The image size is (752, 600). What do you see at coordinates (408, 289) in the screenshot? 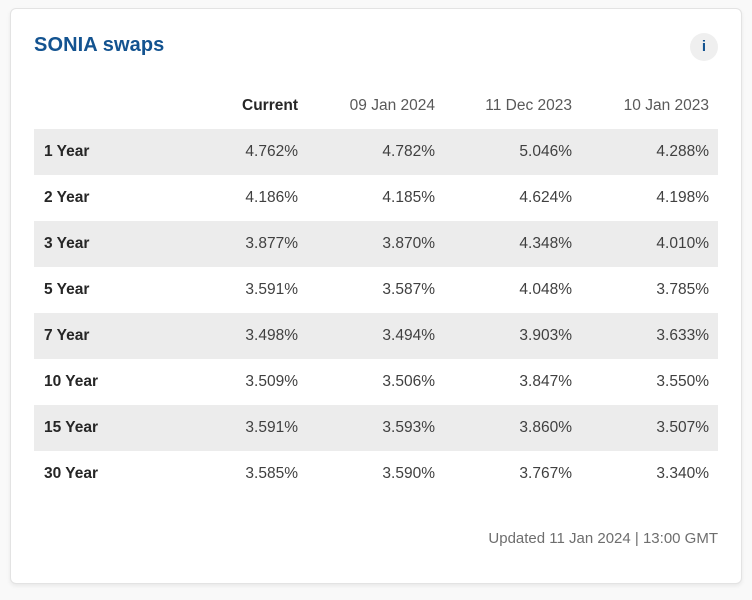
I see `cell-value: 3.587%` at bounding box center [408, 289].